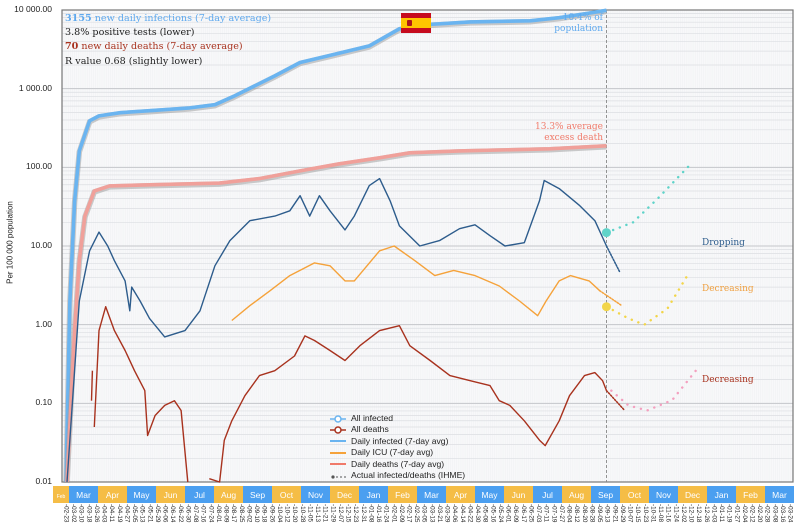 The height and width of the screenshot is (529, 800). What do you see at coordinates (338, 441) in the screenshot?
I see `line-swatch-icon` at bounding box center [338, 441].